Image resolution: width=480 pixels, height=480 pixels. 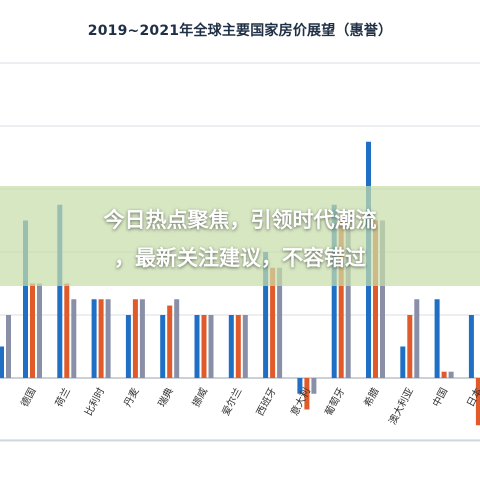 What do you see at coordinates (439, 397) in the screenshot?
I see `category-label: 中国` at bounding box center [439, 397].